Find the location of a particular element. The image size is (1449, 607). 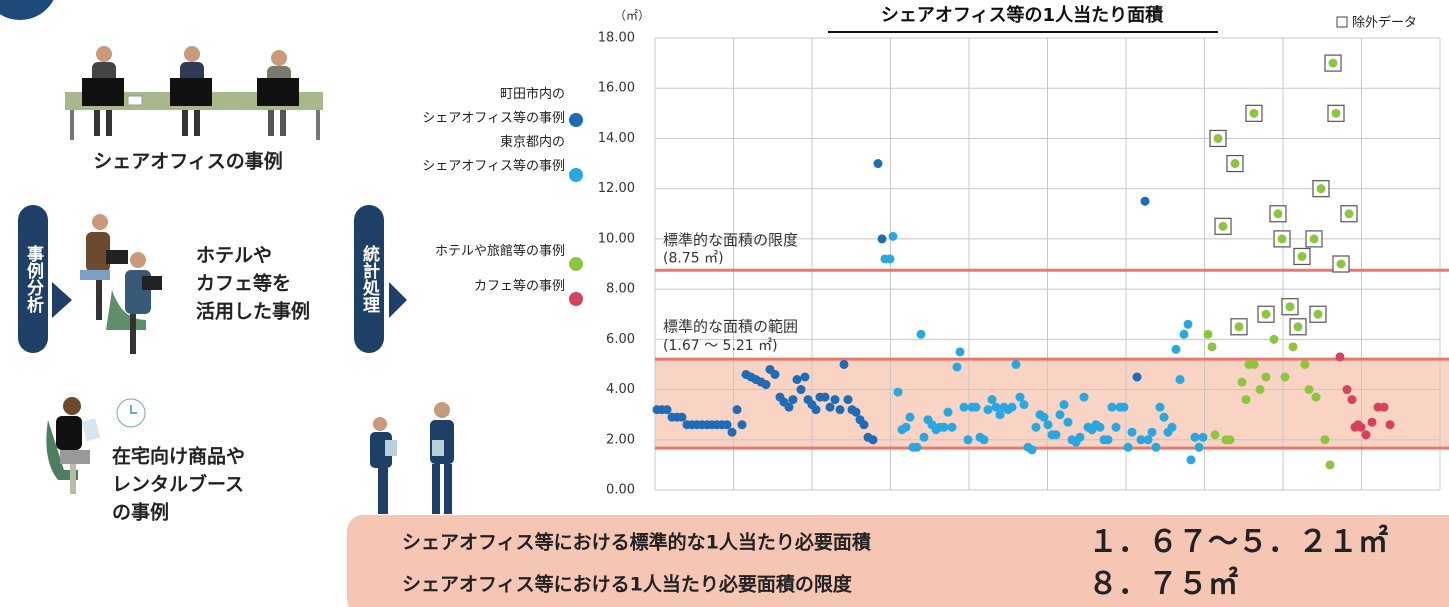

y-tick-label: 6.00 is located at coordinates (620, 339).